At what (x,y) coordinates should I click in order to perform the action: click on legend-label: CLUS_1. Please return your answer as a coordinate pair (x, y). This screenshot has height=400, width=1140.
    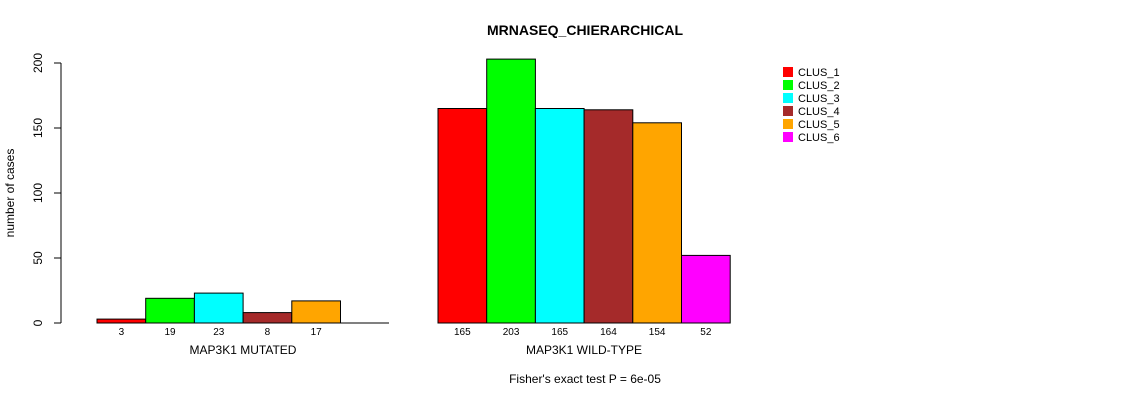
    Looking at the image, I should click on (819, 73).